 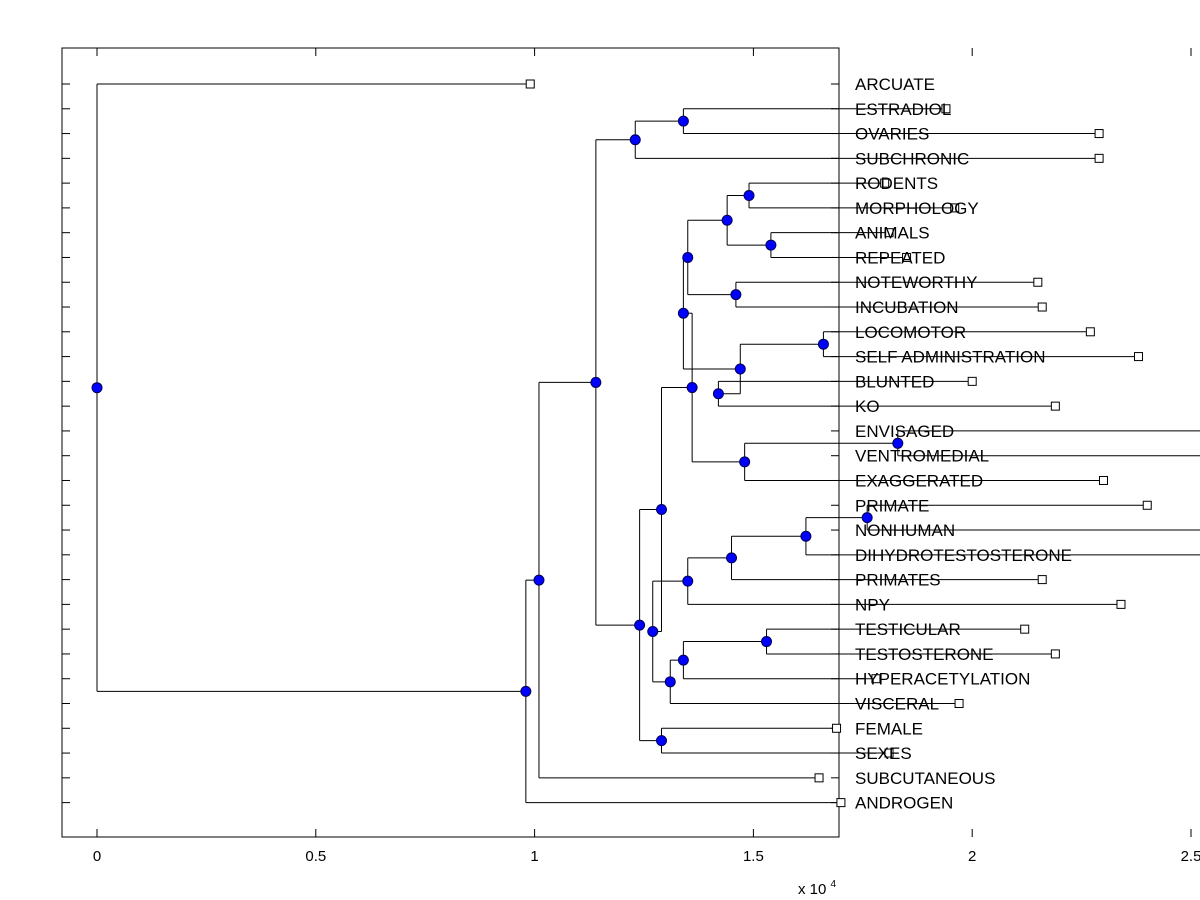 What do you see at coordinates (908, 629) in the screenshot?
I see `leaf-label: TESTICULAR` at bounding box center [908, 629].